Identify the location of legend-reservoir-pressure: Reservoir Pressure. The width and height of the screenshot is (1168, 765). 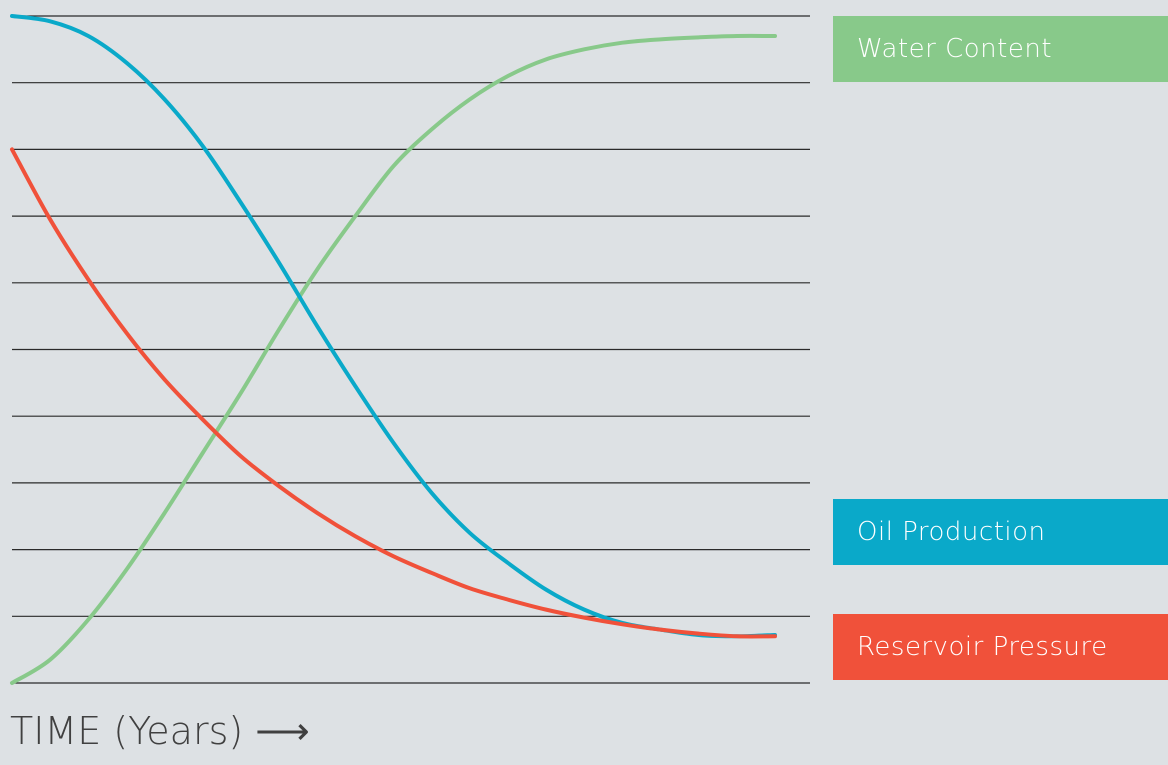
(1000, 647).